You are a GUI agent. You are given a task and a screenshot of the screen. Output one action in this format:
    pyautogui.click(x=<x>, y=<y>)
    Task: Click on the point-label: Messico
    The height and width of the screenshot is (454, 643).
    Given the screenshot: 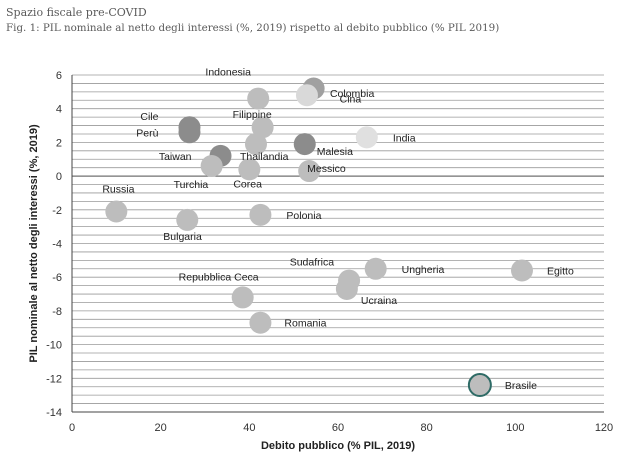 What is the action you would take?
    pyautogui.click(x=326, y=169)
    